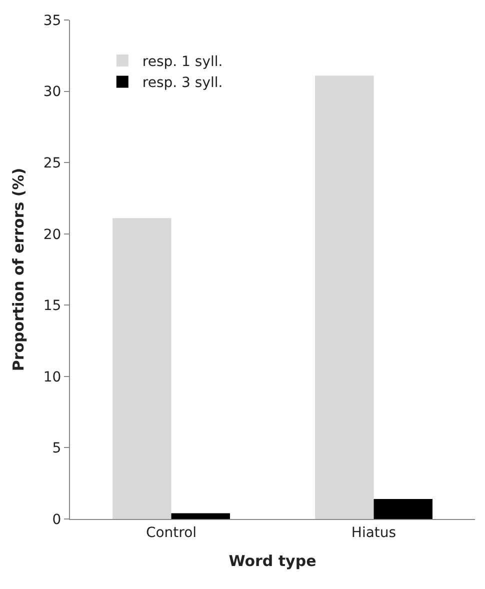 The width and height of the screenshot is (485, 589). What do you see at coordinates (182, 83) in the screenshot?
I see `legend-label: resp. 3 syll.` at bounding box center [182, 83].